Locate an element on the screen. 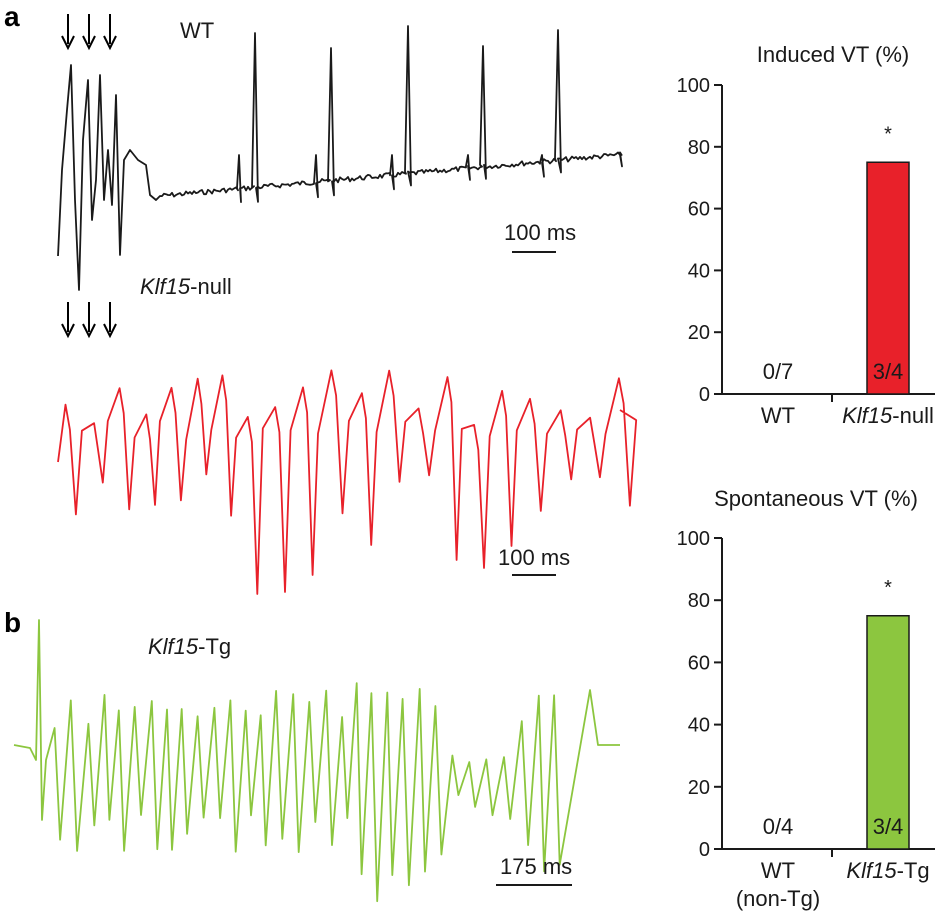 The image size is (946, 919). bar-count-label: 0/7 is located at coordinates (778, 371).